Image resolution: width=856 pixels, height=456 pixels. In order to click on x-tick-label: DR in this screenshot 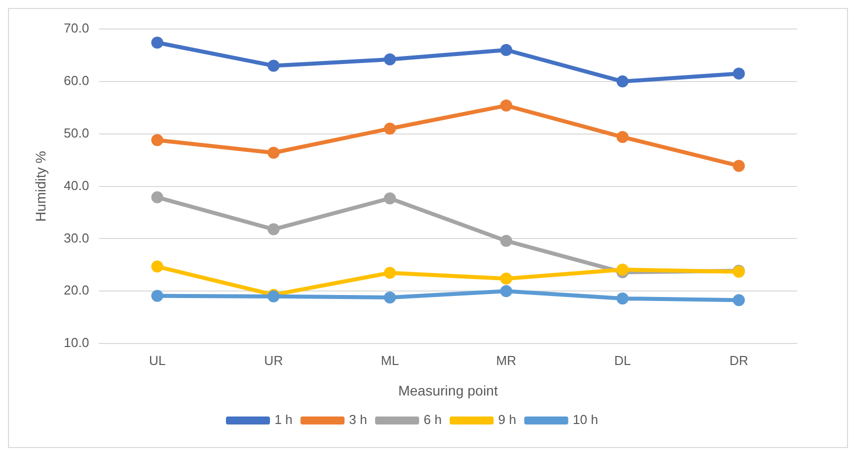, I will do `click(738, 360)`.